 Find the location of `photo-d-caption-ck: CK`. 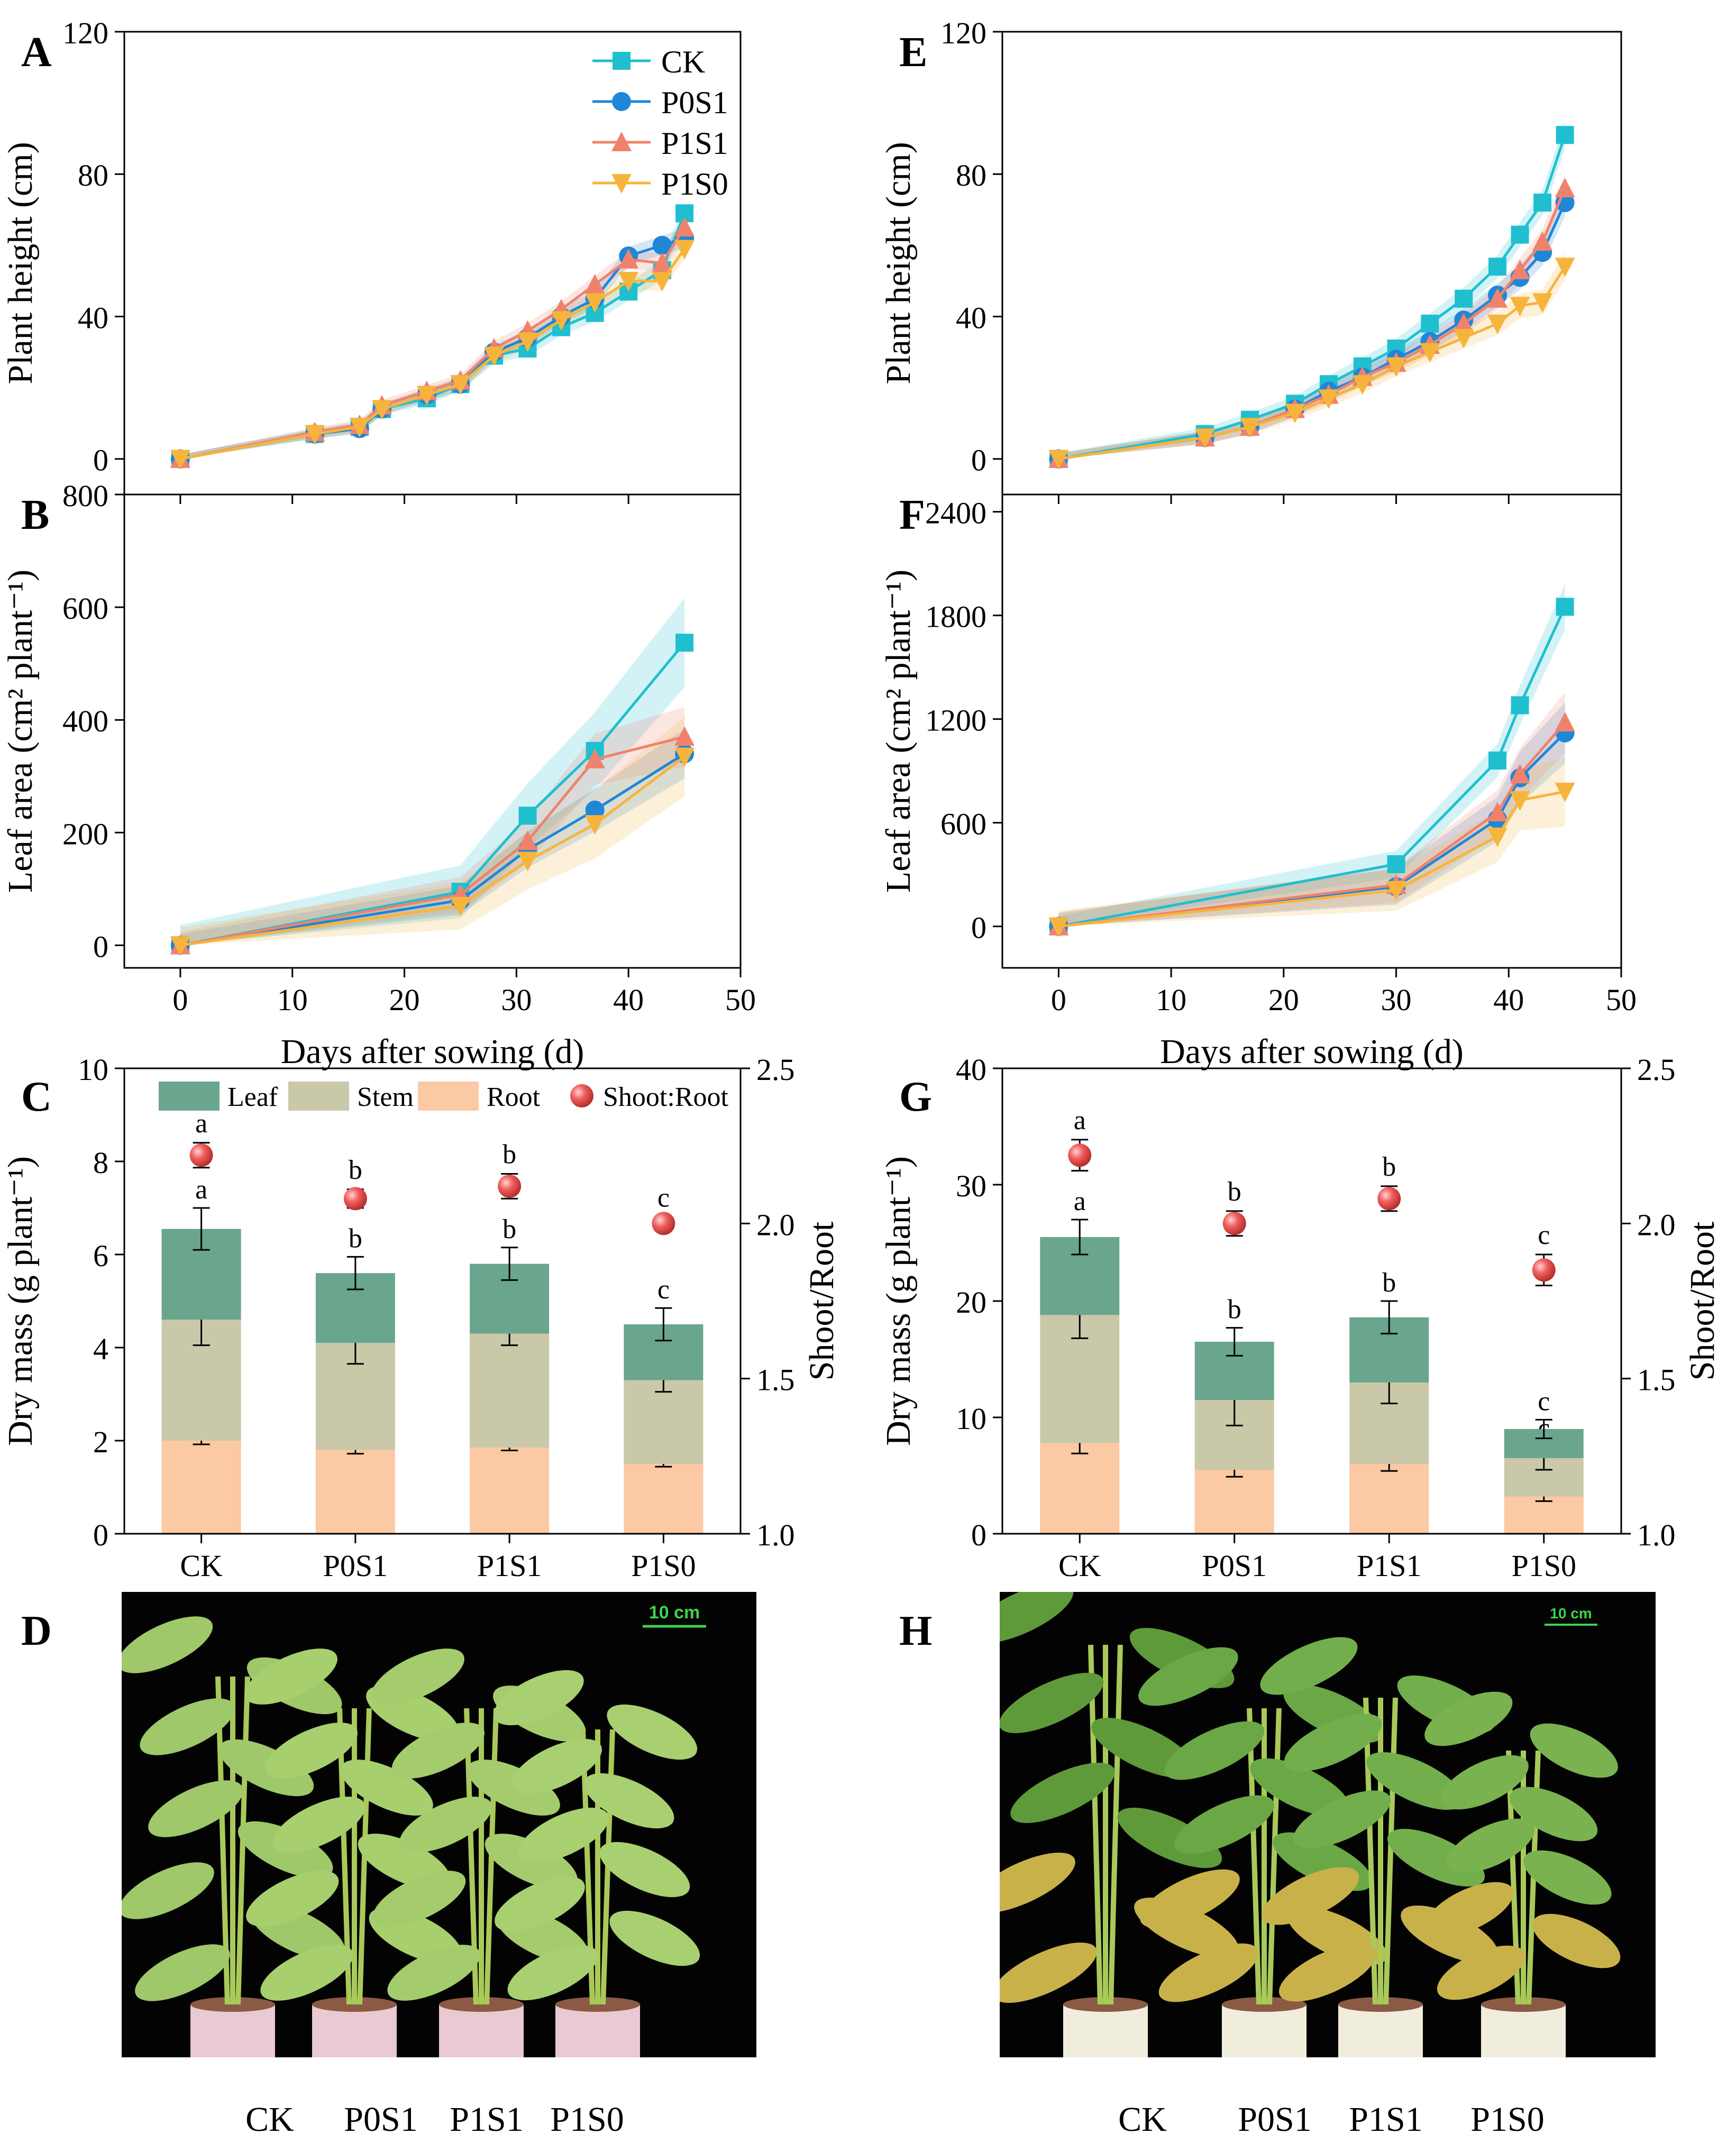

photo-d-caption-ck: CK is located at coordinates (269, 2119).